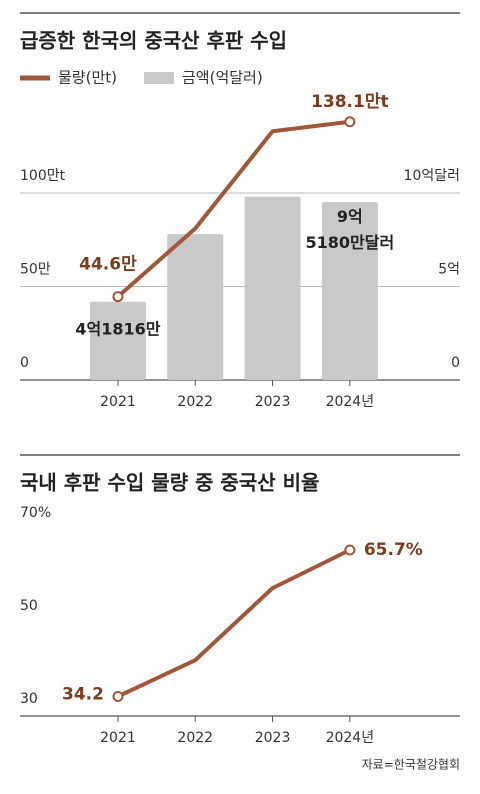 Image resolution: width=480 pixels, height=794 pixels. What do you see at coordinates (350, 229) in the screenshot?
I see `value-label: 9억 5180만달러` at bounding box center [350, 229].